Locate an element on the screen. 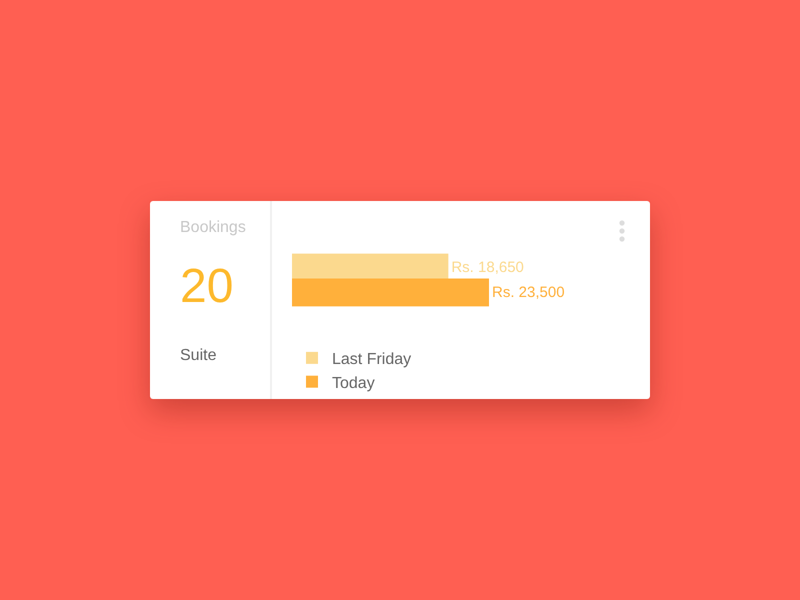  data-label: Rs. 18,650 is located at coordinates (487, 267).